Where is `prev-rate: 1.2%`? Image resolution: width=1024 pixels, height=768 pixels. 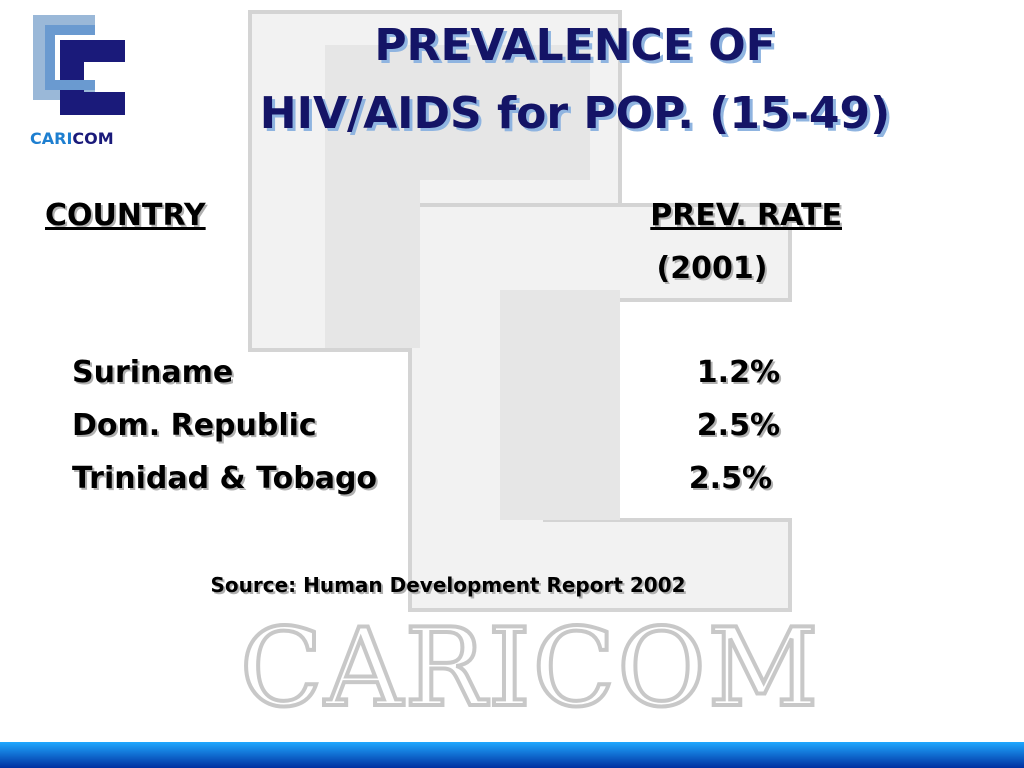
prev-rate: 1.2% is located at coordinates (738, 372).